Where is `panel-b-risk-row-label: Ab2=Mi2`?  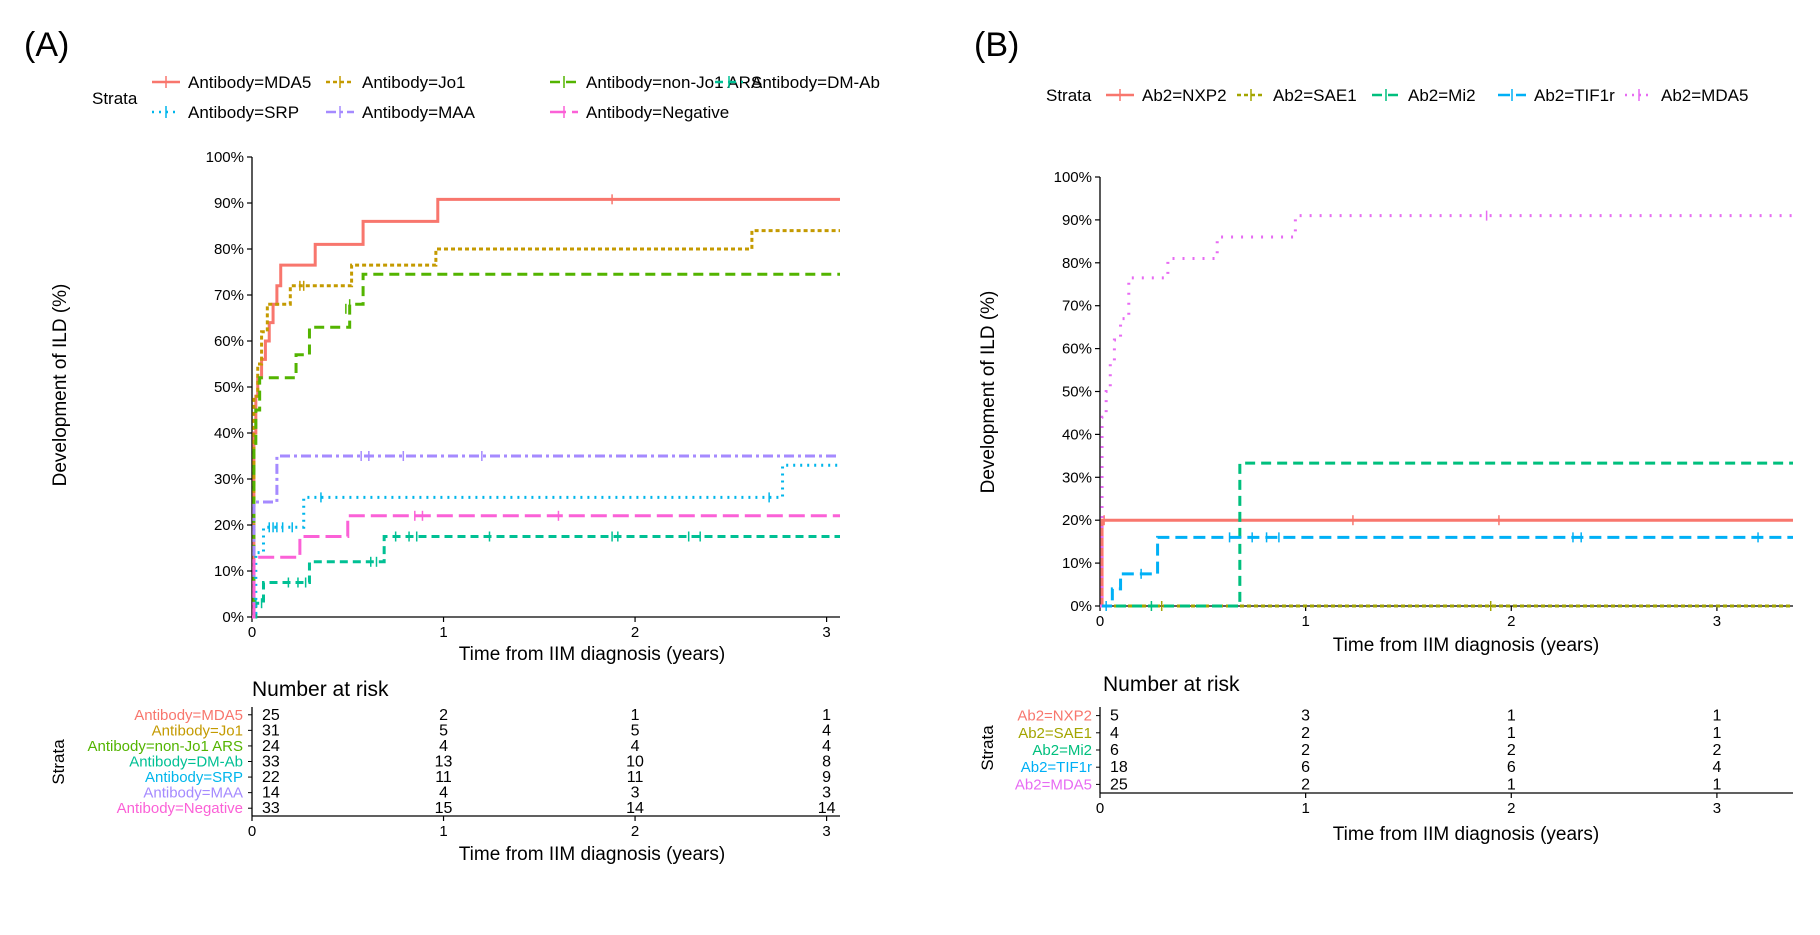
panel-b-risk-row-label: Ab2=Mi2 is located at coordinates (1062, 750).